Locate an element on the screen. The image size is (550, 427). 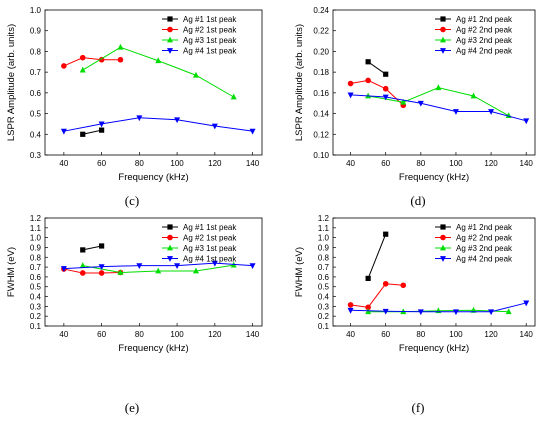
legend-label: Ag #2 1st peak is located at coordinates (210, 238).